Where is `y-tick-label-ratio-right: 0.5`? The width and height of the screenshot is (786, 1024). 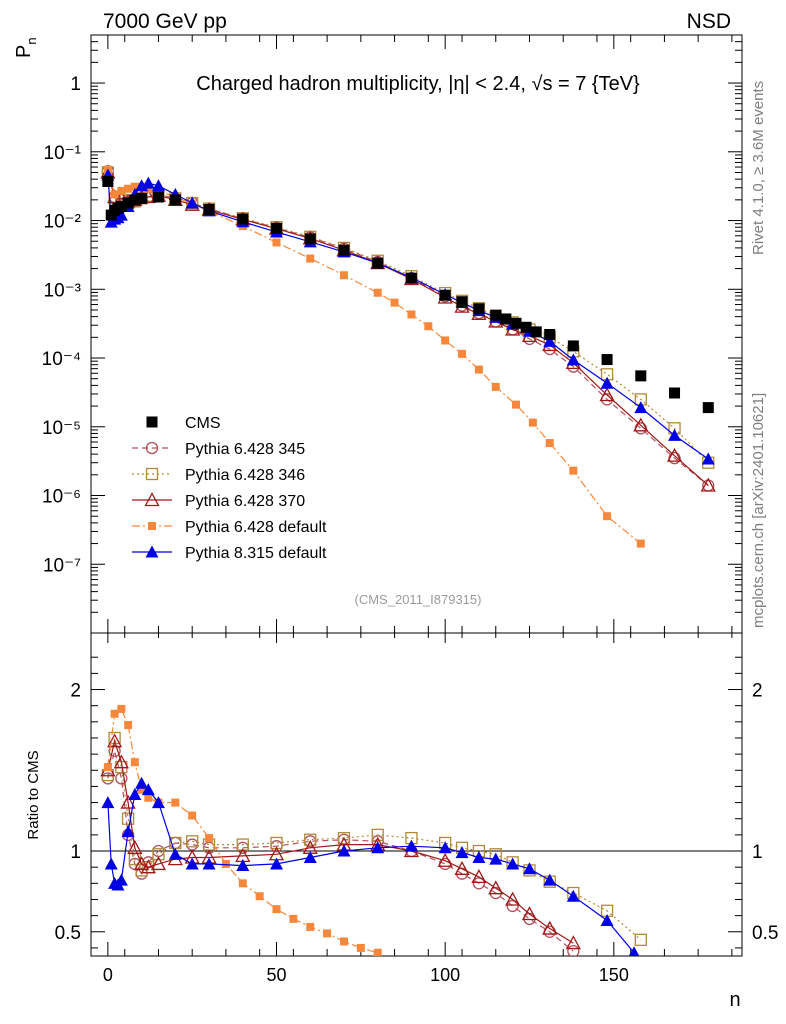 y-tick-label-ratio-right: 0.5 is located at coordinates (765, 933).